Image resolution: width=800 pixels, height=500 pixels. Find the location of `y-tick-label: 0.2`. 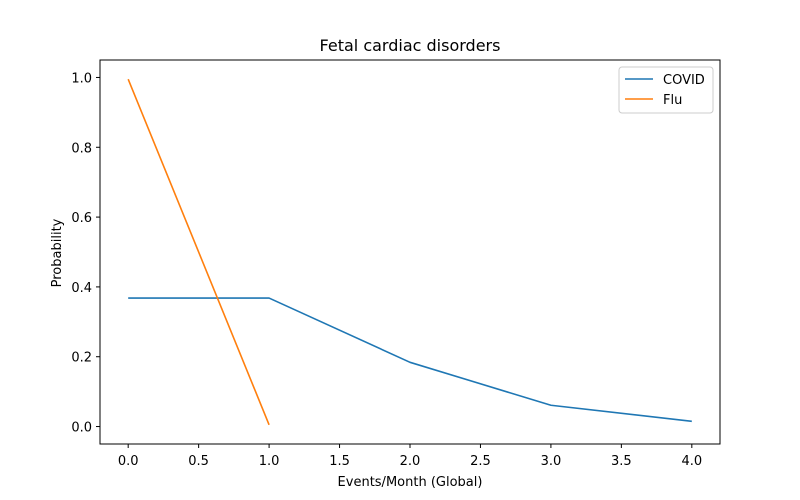

y-tick-label: 0.2 is located at coordinates (81, 358).